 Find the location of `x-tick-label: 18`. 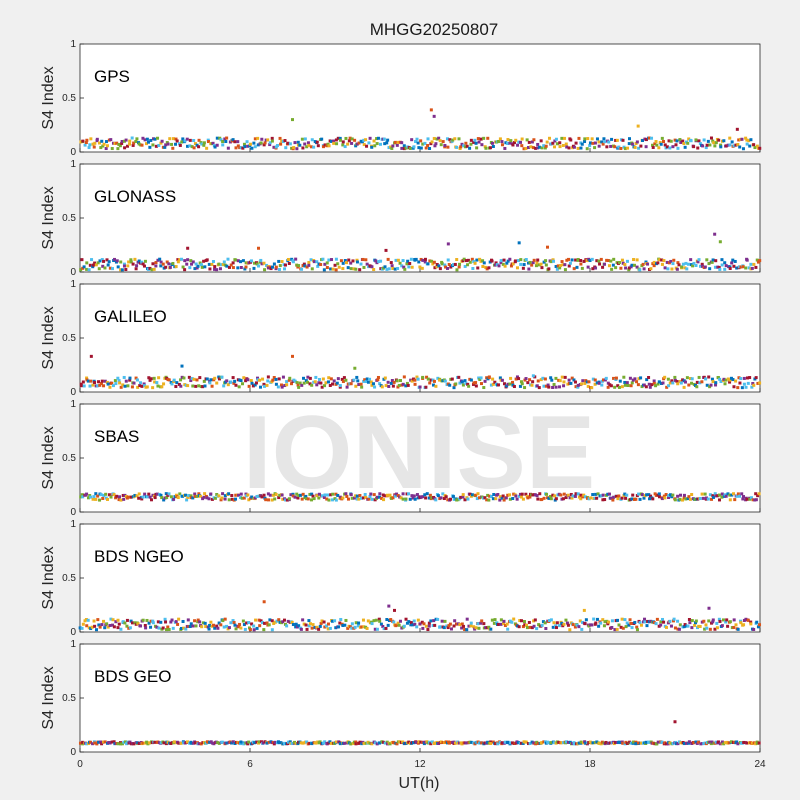

x-tick-label: 18 is located at coordinates (590, 764).